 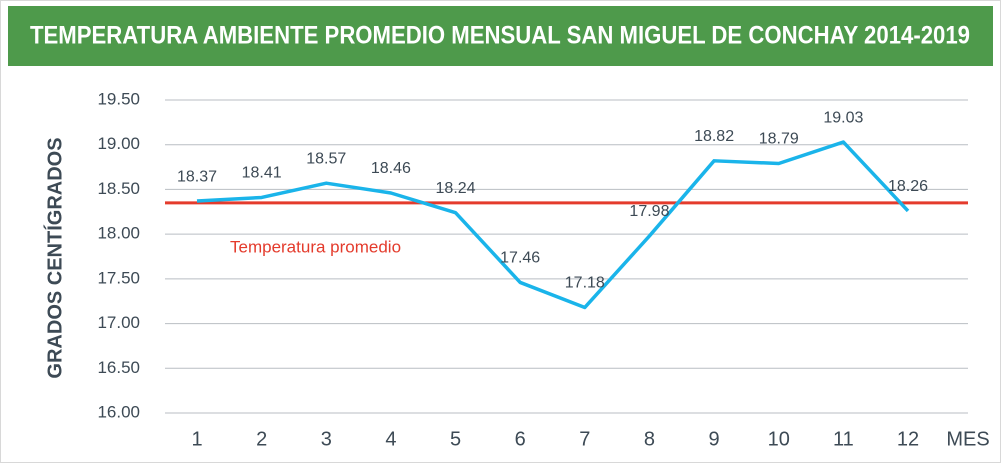 What do you see at coordinates (843, 439) in the screenshot?
I see `x-tick-label: 11` at bounding box center [843, 439].